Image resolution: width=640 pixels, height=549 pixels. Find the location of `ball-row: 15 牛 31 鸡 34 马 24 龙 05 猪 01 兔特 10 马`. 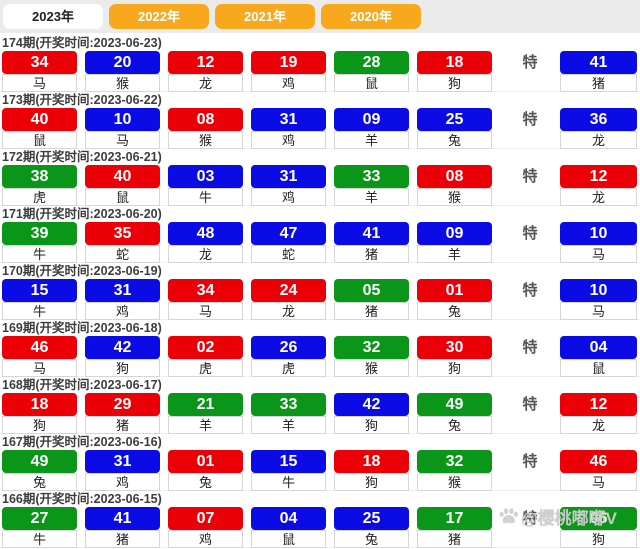

ball-row: 15 牛 31 鸡 34 马 24 龙 05 猪 01 兔特 10 马 is located at coordinates (321, 299).